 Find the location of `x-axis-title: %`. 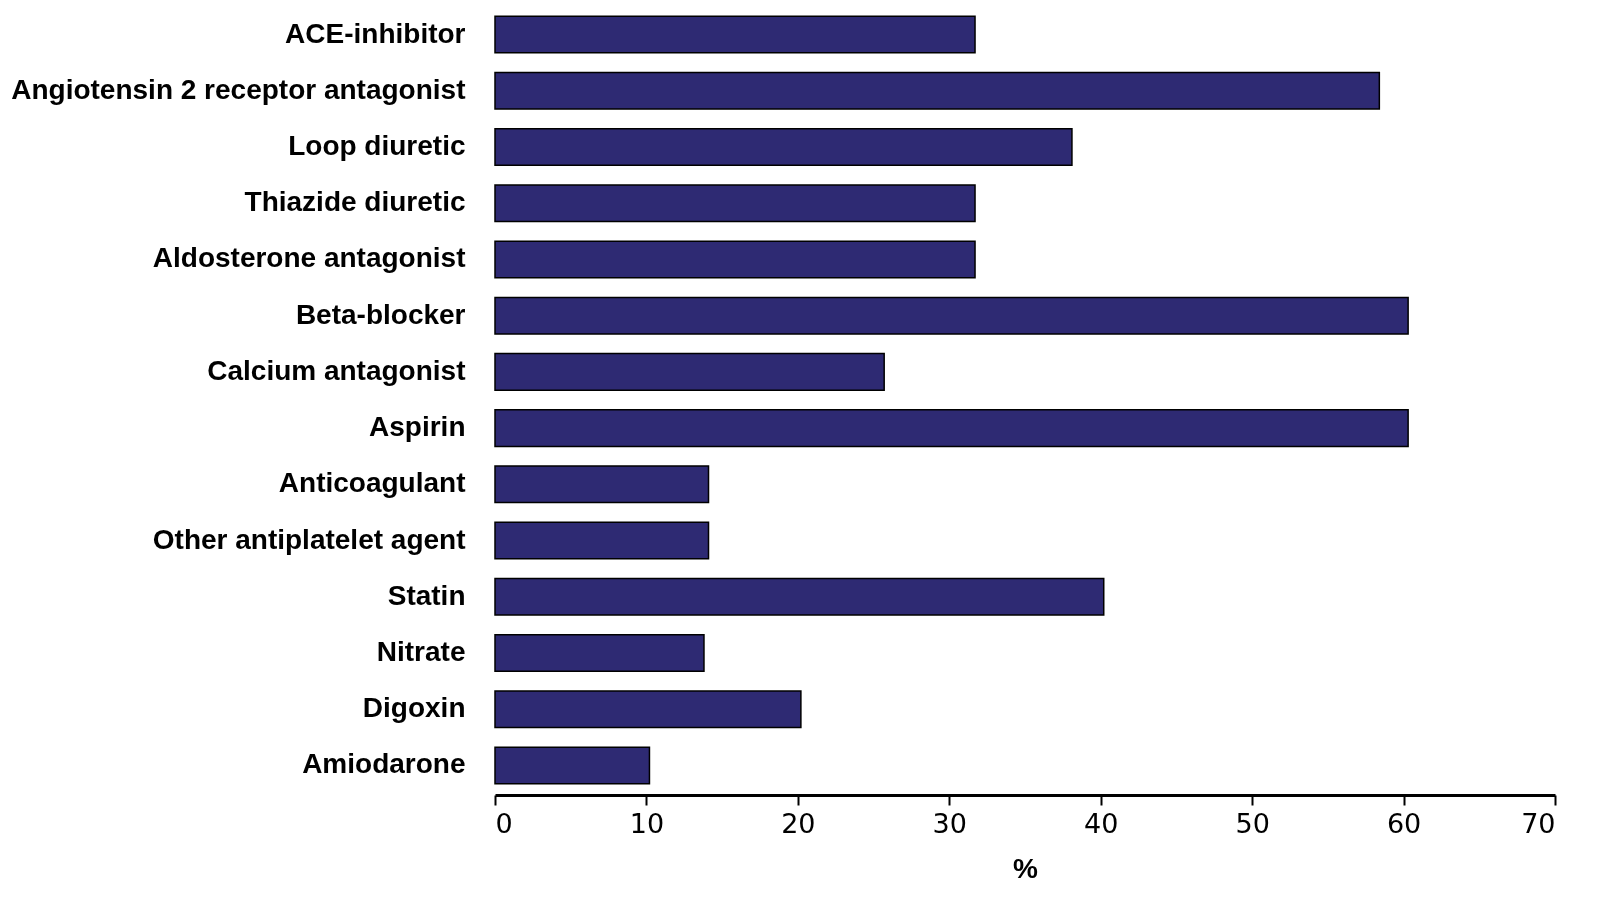

x-axis-title: % is located at coordinates (1026, 868).